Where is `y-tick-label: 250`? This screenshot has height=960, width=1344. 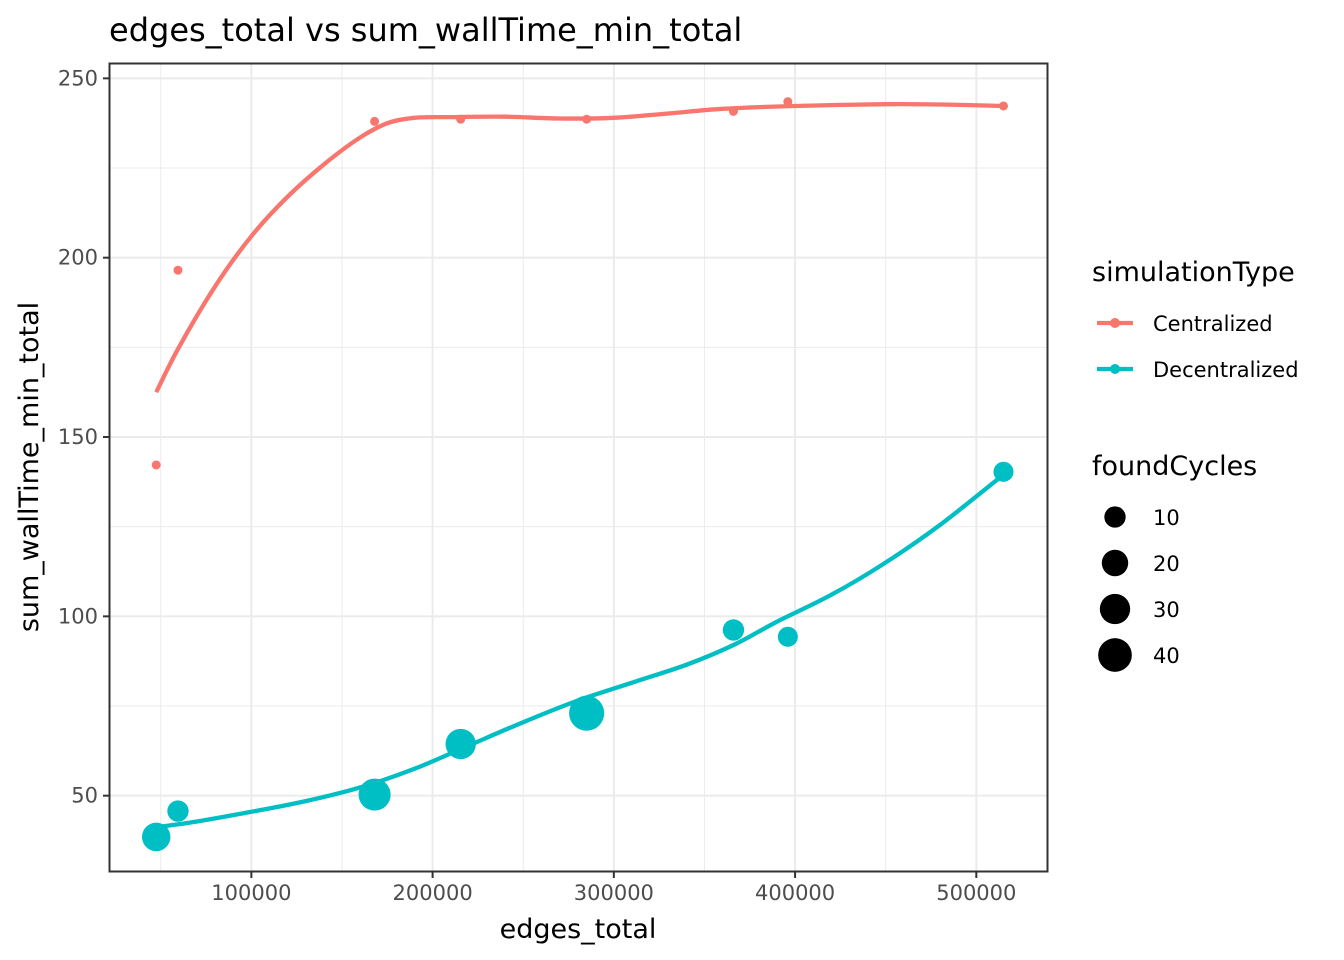
y-tick-label: 250 is located at coordinates (78, 78).